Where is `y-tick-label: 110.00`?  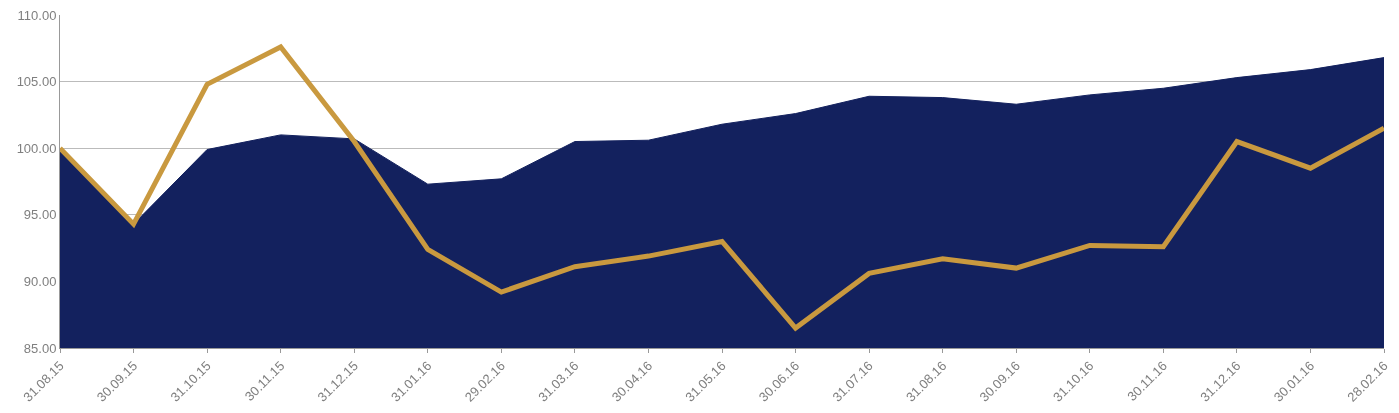
y-tick-label: 110.00 is located at coordinates (37, 15).